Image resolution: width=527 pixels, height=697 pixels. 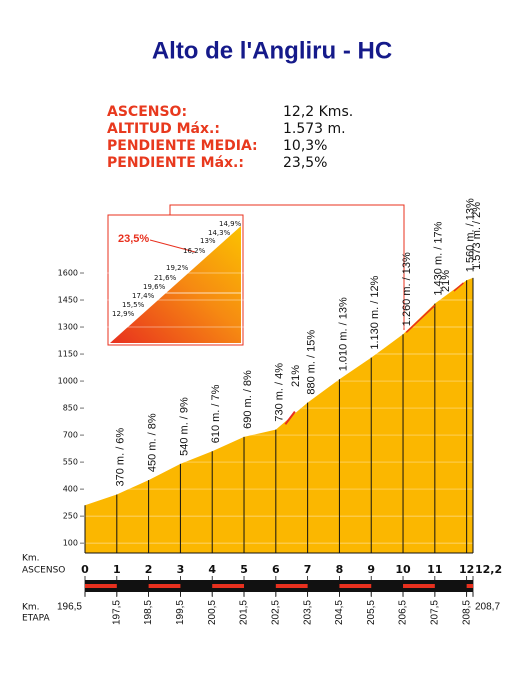 I want to click on stat-value: 12,2 Kms., so click(x=318, y=112).